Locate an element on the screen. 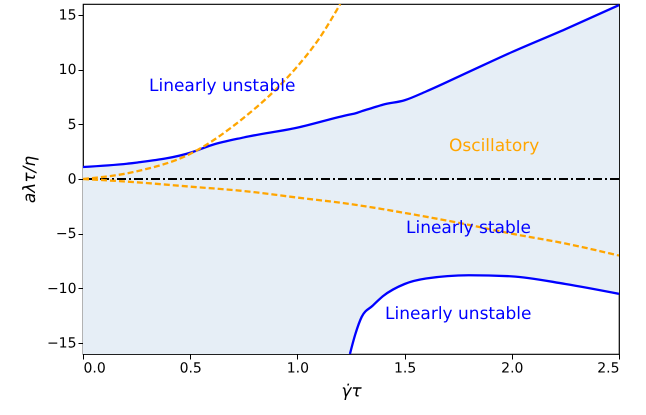 The height and width of the screenshot is (415, 646). y-tick-label: −15 is located at coordinates (61, 344).